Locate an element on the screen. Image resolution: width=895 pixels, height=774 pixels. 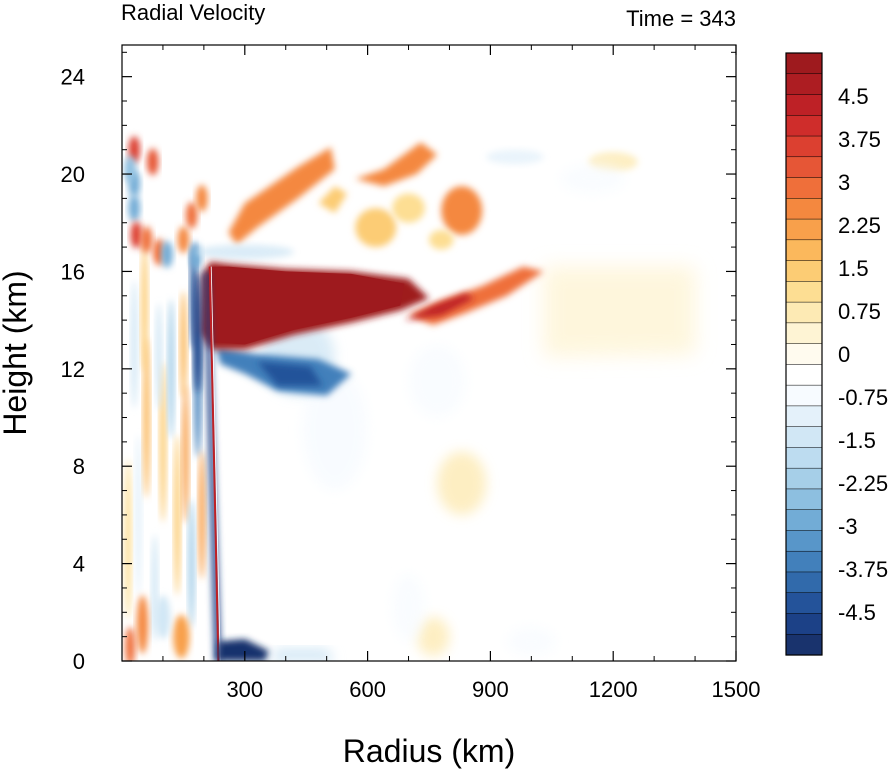
x-tick-label: 300 is located at coordinates (244, 689).